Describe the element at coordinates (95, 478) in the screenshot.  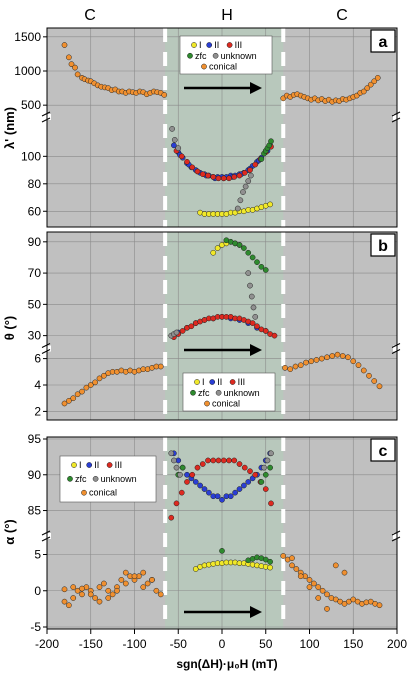
I see `legend-marker-unknown` at that location.